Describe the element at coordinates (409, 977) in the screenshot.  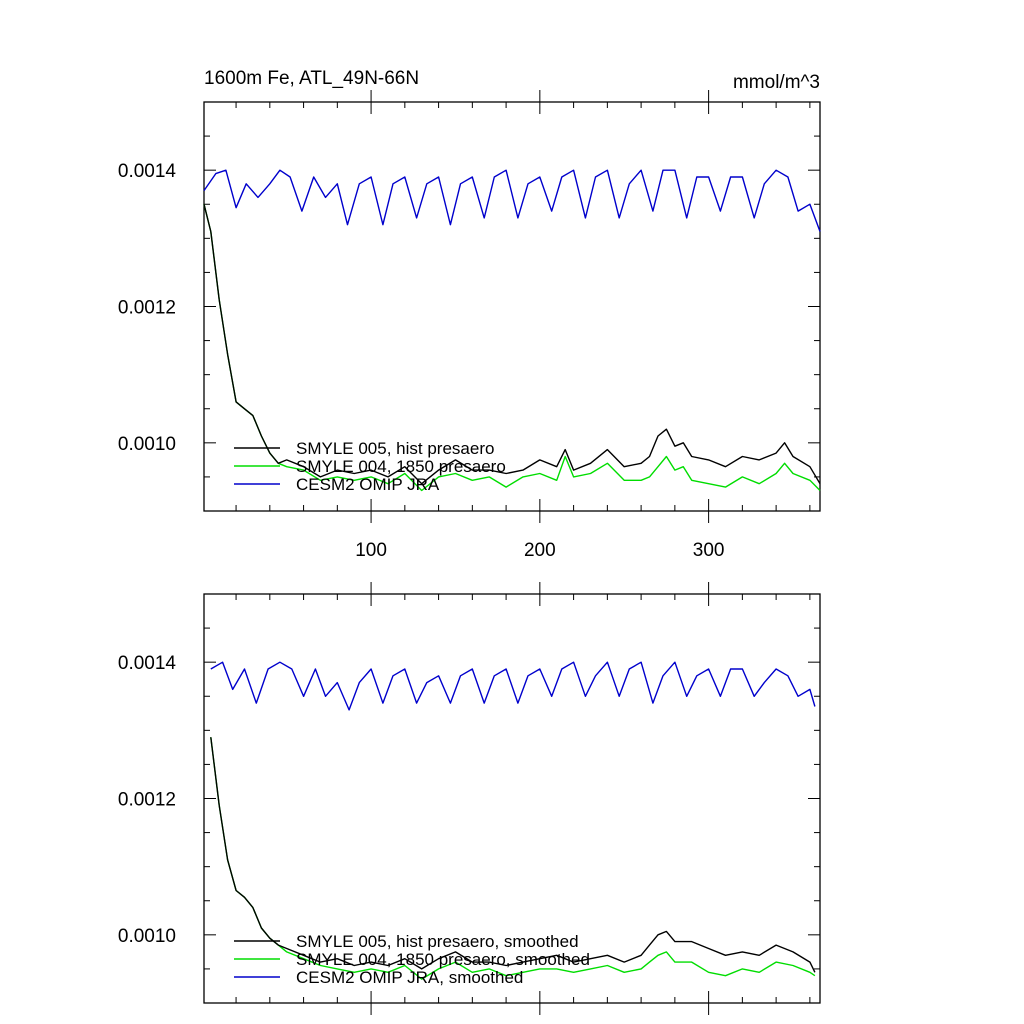
I see `legend-label: CESM2 OMIP JRA, smoothed` at that location.